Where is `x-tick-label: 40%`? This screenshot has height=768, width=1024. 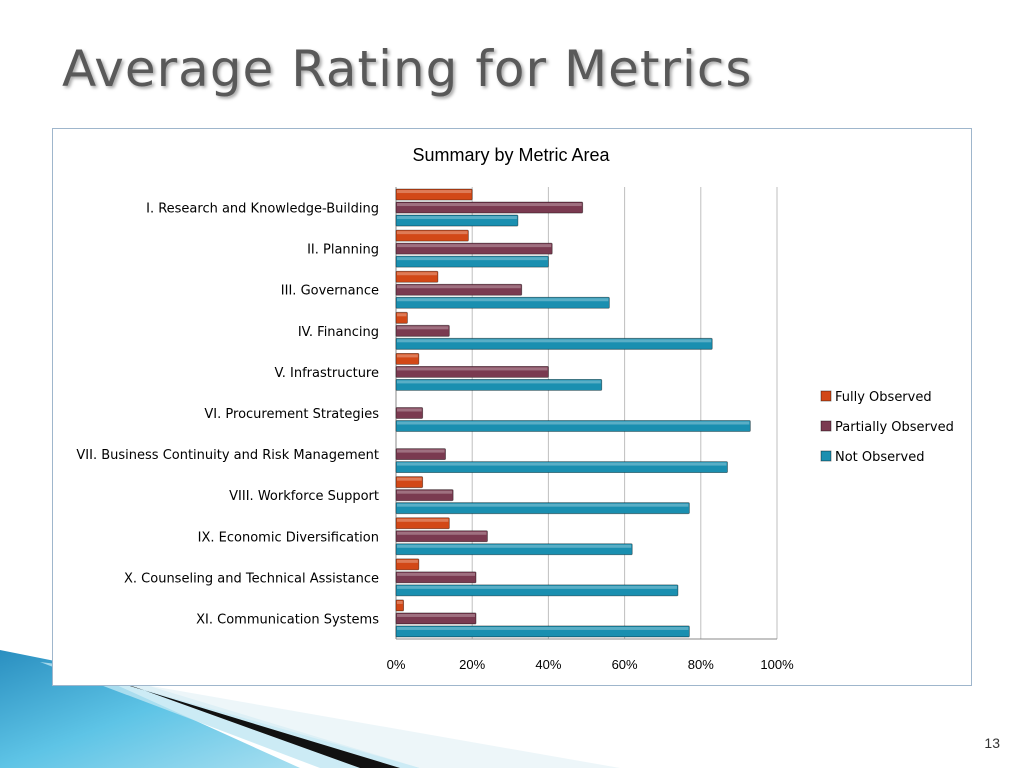
x-tick-label: 40% is located at coordinates (548, 664).